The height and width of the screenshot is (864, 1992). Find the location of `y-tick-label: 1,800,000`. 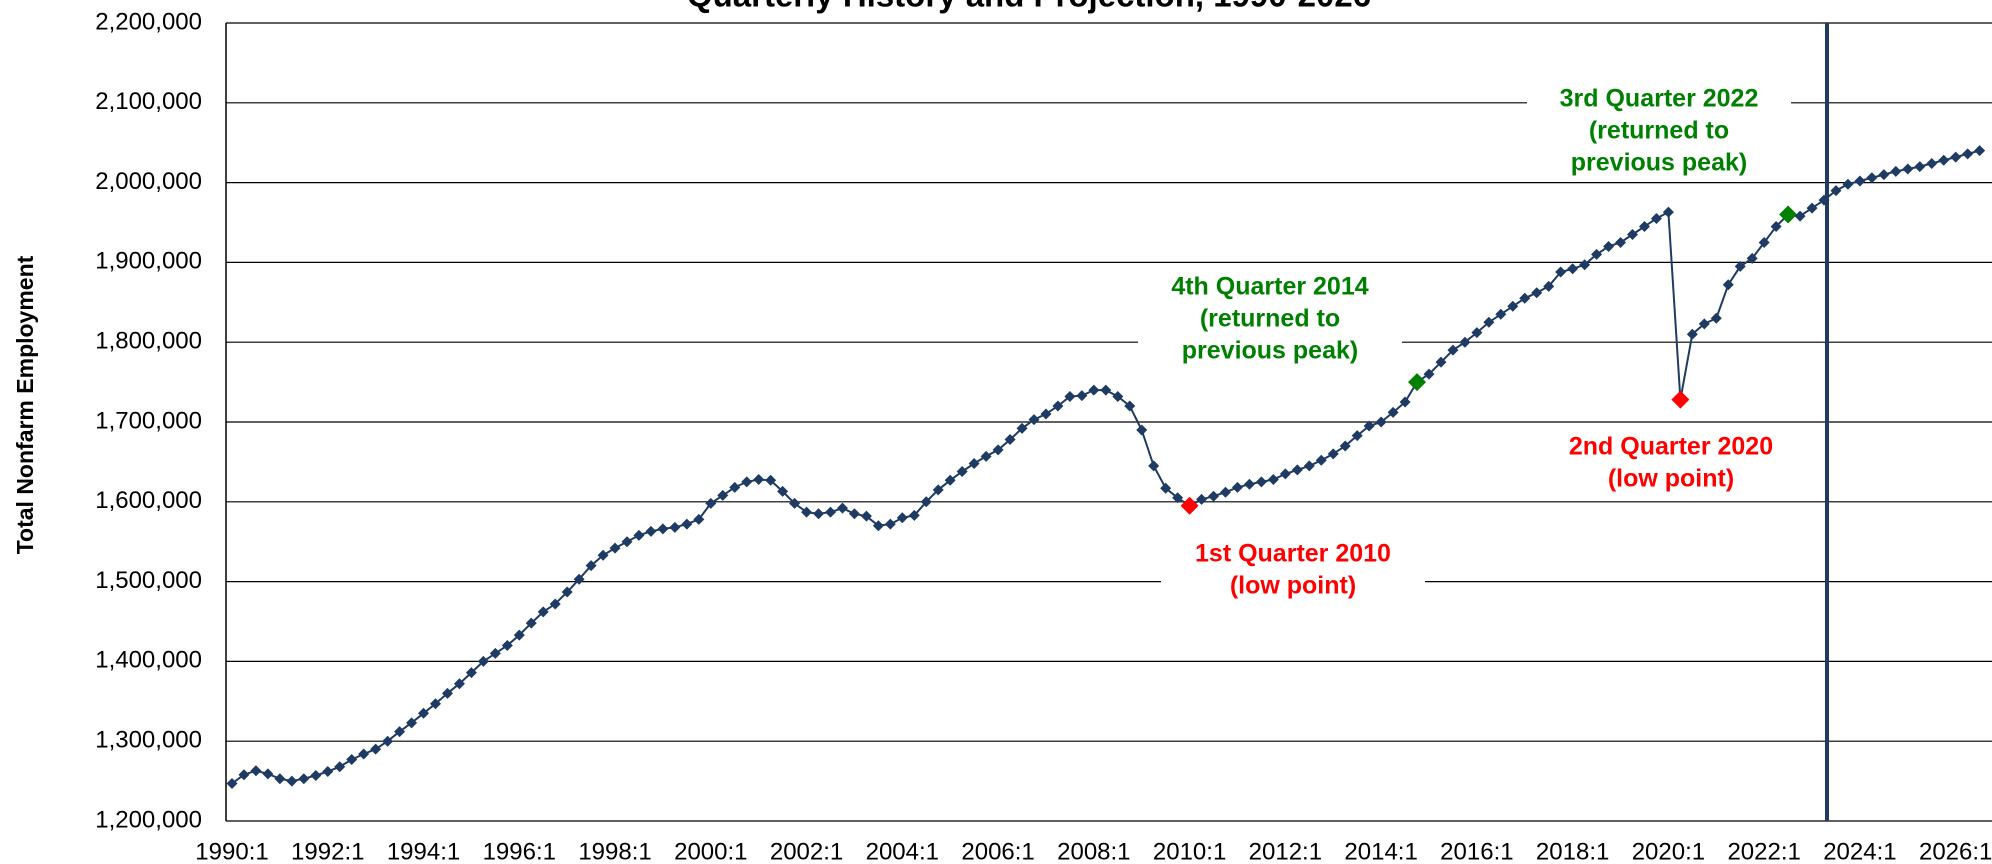

y-tick-label: 1,800,000 is located at coordinates (148, 341).